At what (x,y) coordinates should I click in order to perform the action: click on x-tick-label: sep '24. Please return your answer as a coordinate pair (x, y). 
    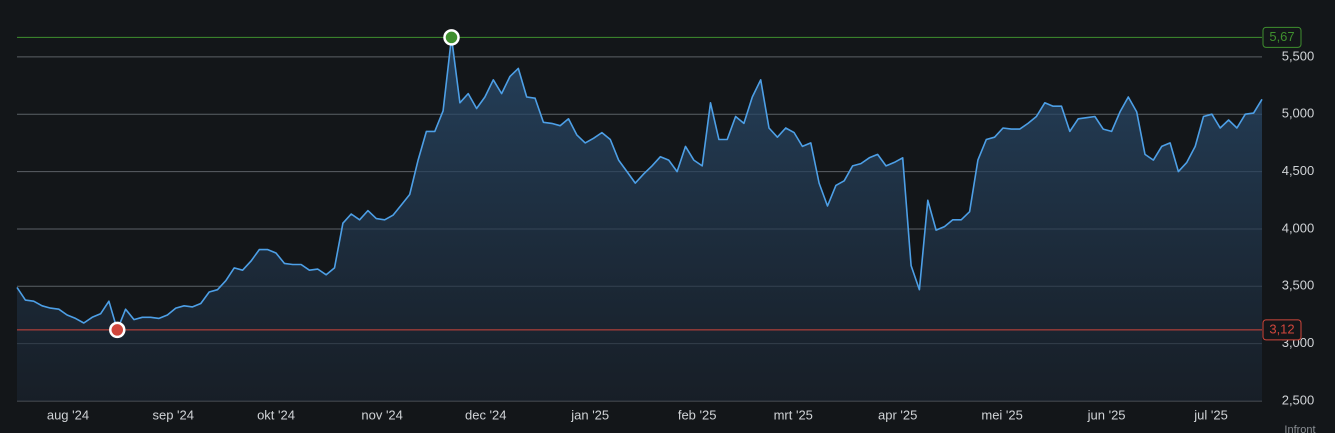
    Looking at the image, I should click on (173, 414).